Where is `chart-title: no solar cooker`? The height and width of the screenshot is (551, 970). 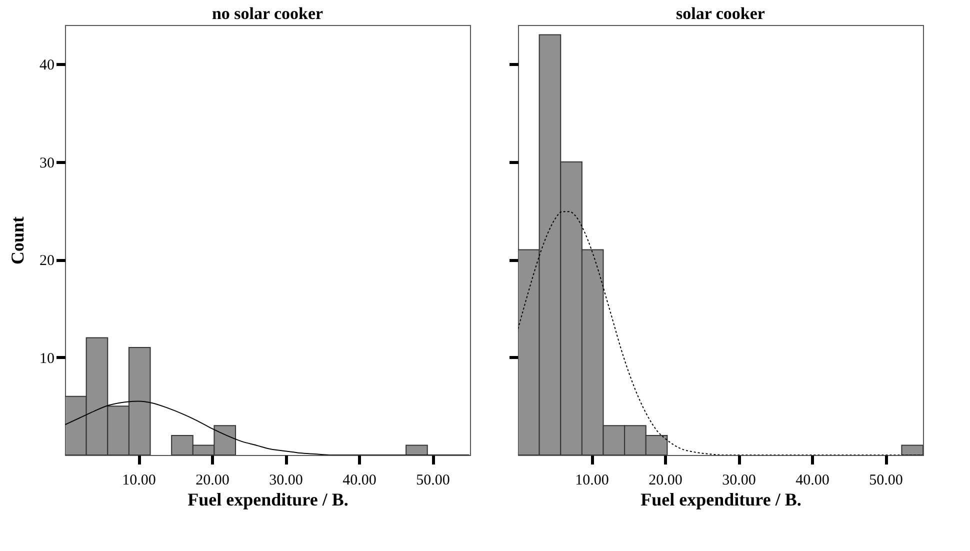
chart-title: no solar cooker is located at coordinates (268, 13).